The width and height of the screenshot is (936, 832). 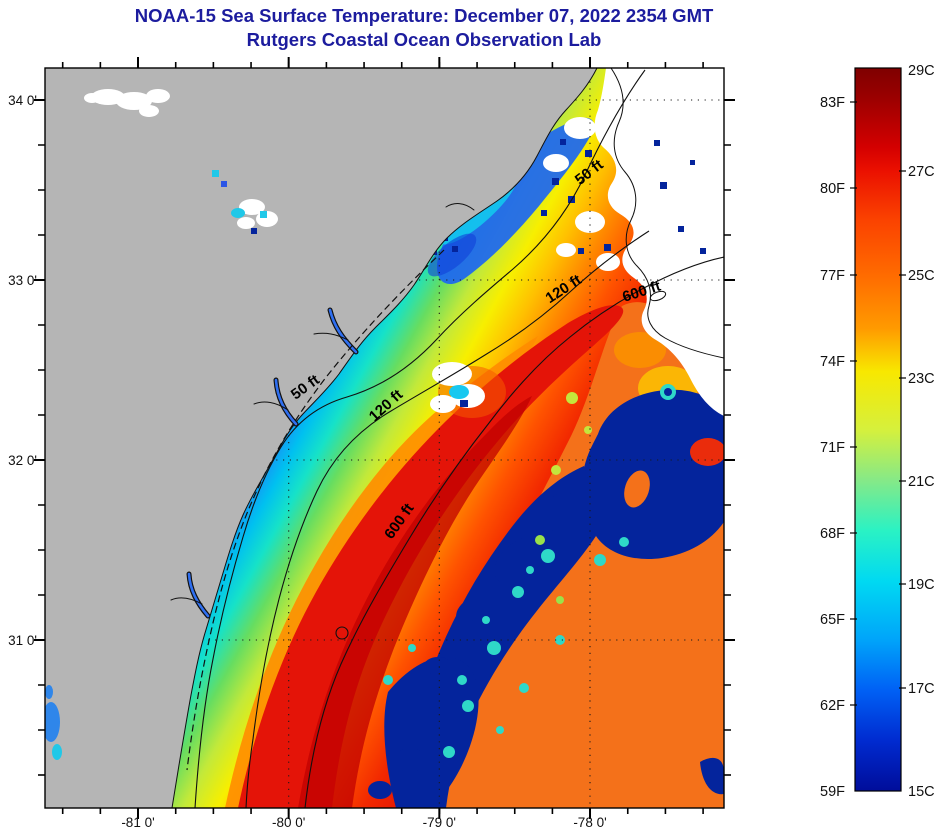 I want to click on x-axis-labels: -81 0' -80 0' -79 0' -78 0', so click(x=363, y=822).